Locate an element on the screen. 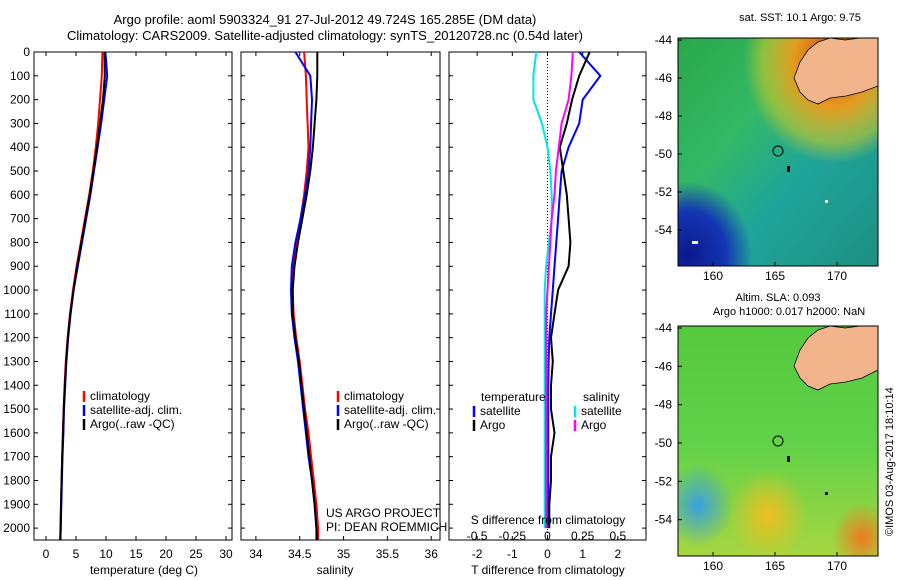  diff-legend-sal-label: satellite is located at coordinates (601, 411).